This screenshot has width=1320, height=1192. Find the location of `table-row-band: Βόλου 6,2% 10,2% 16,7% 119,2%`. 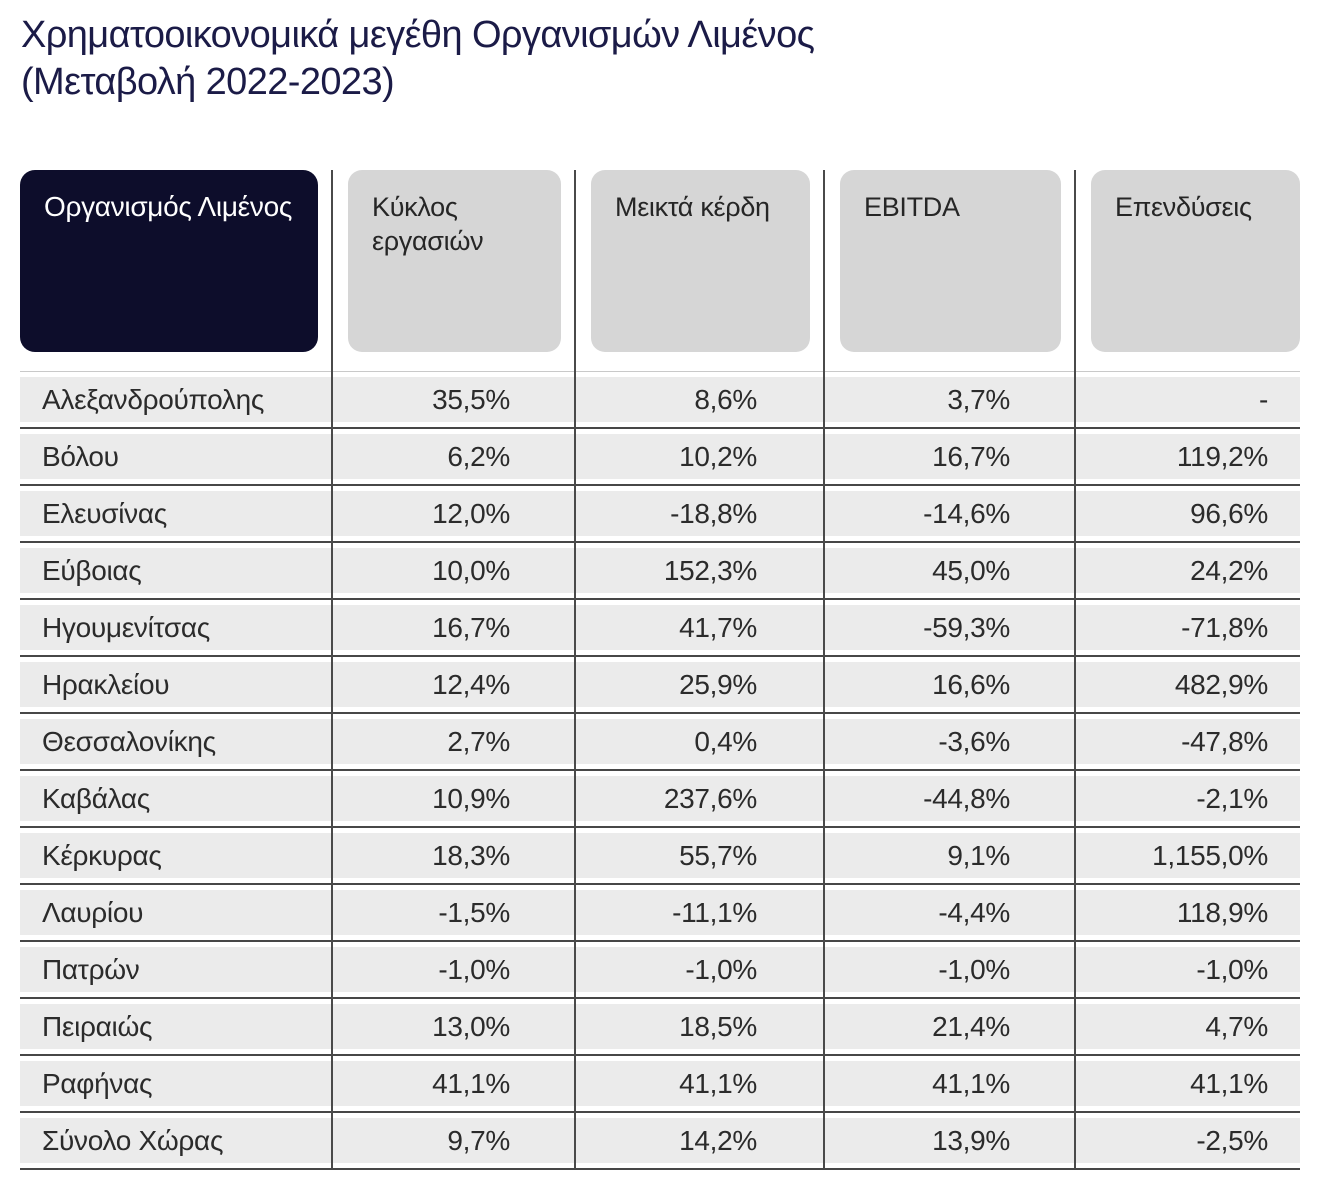

table-row-band: Βόλου 6,2% 10,2% 16,7% 119,2% is located at coordinates (660, 456).